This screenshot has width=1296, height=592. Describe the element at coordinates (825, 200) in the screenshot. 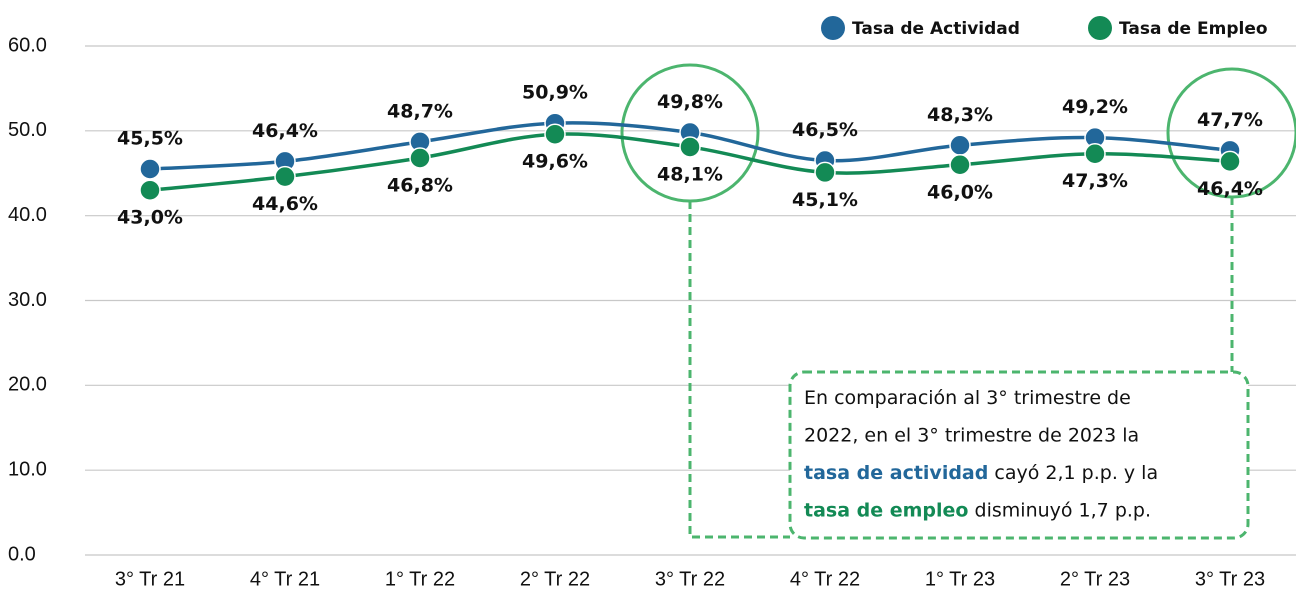

I see `data-label: 45,1%` at that location.